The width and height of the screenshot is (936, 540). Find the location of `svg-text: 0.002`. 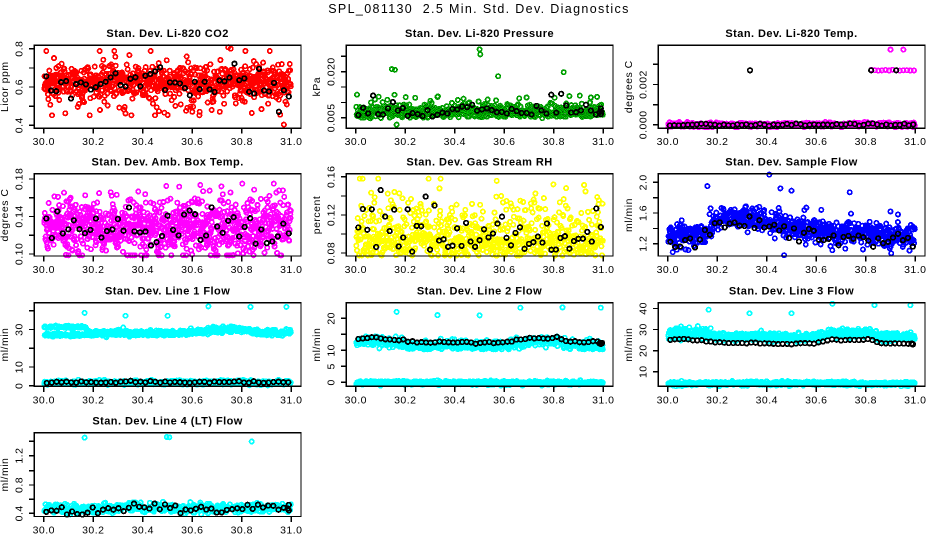

svg-text: 0.002 is located at coordinates (644, 84).